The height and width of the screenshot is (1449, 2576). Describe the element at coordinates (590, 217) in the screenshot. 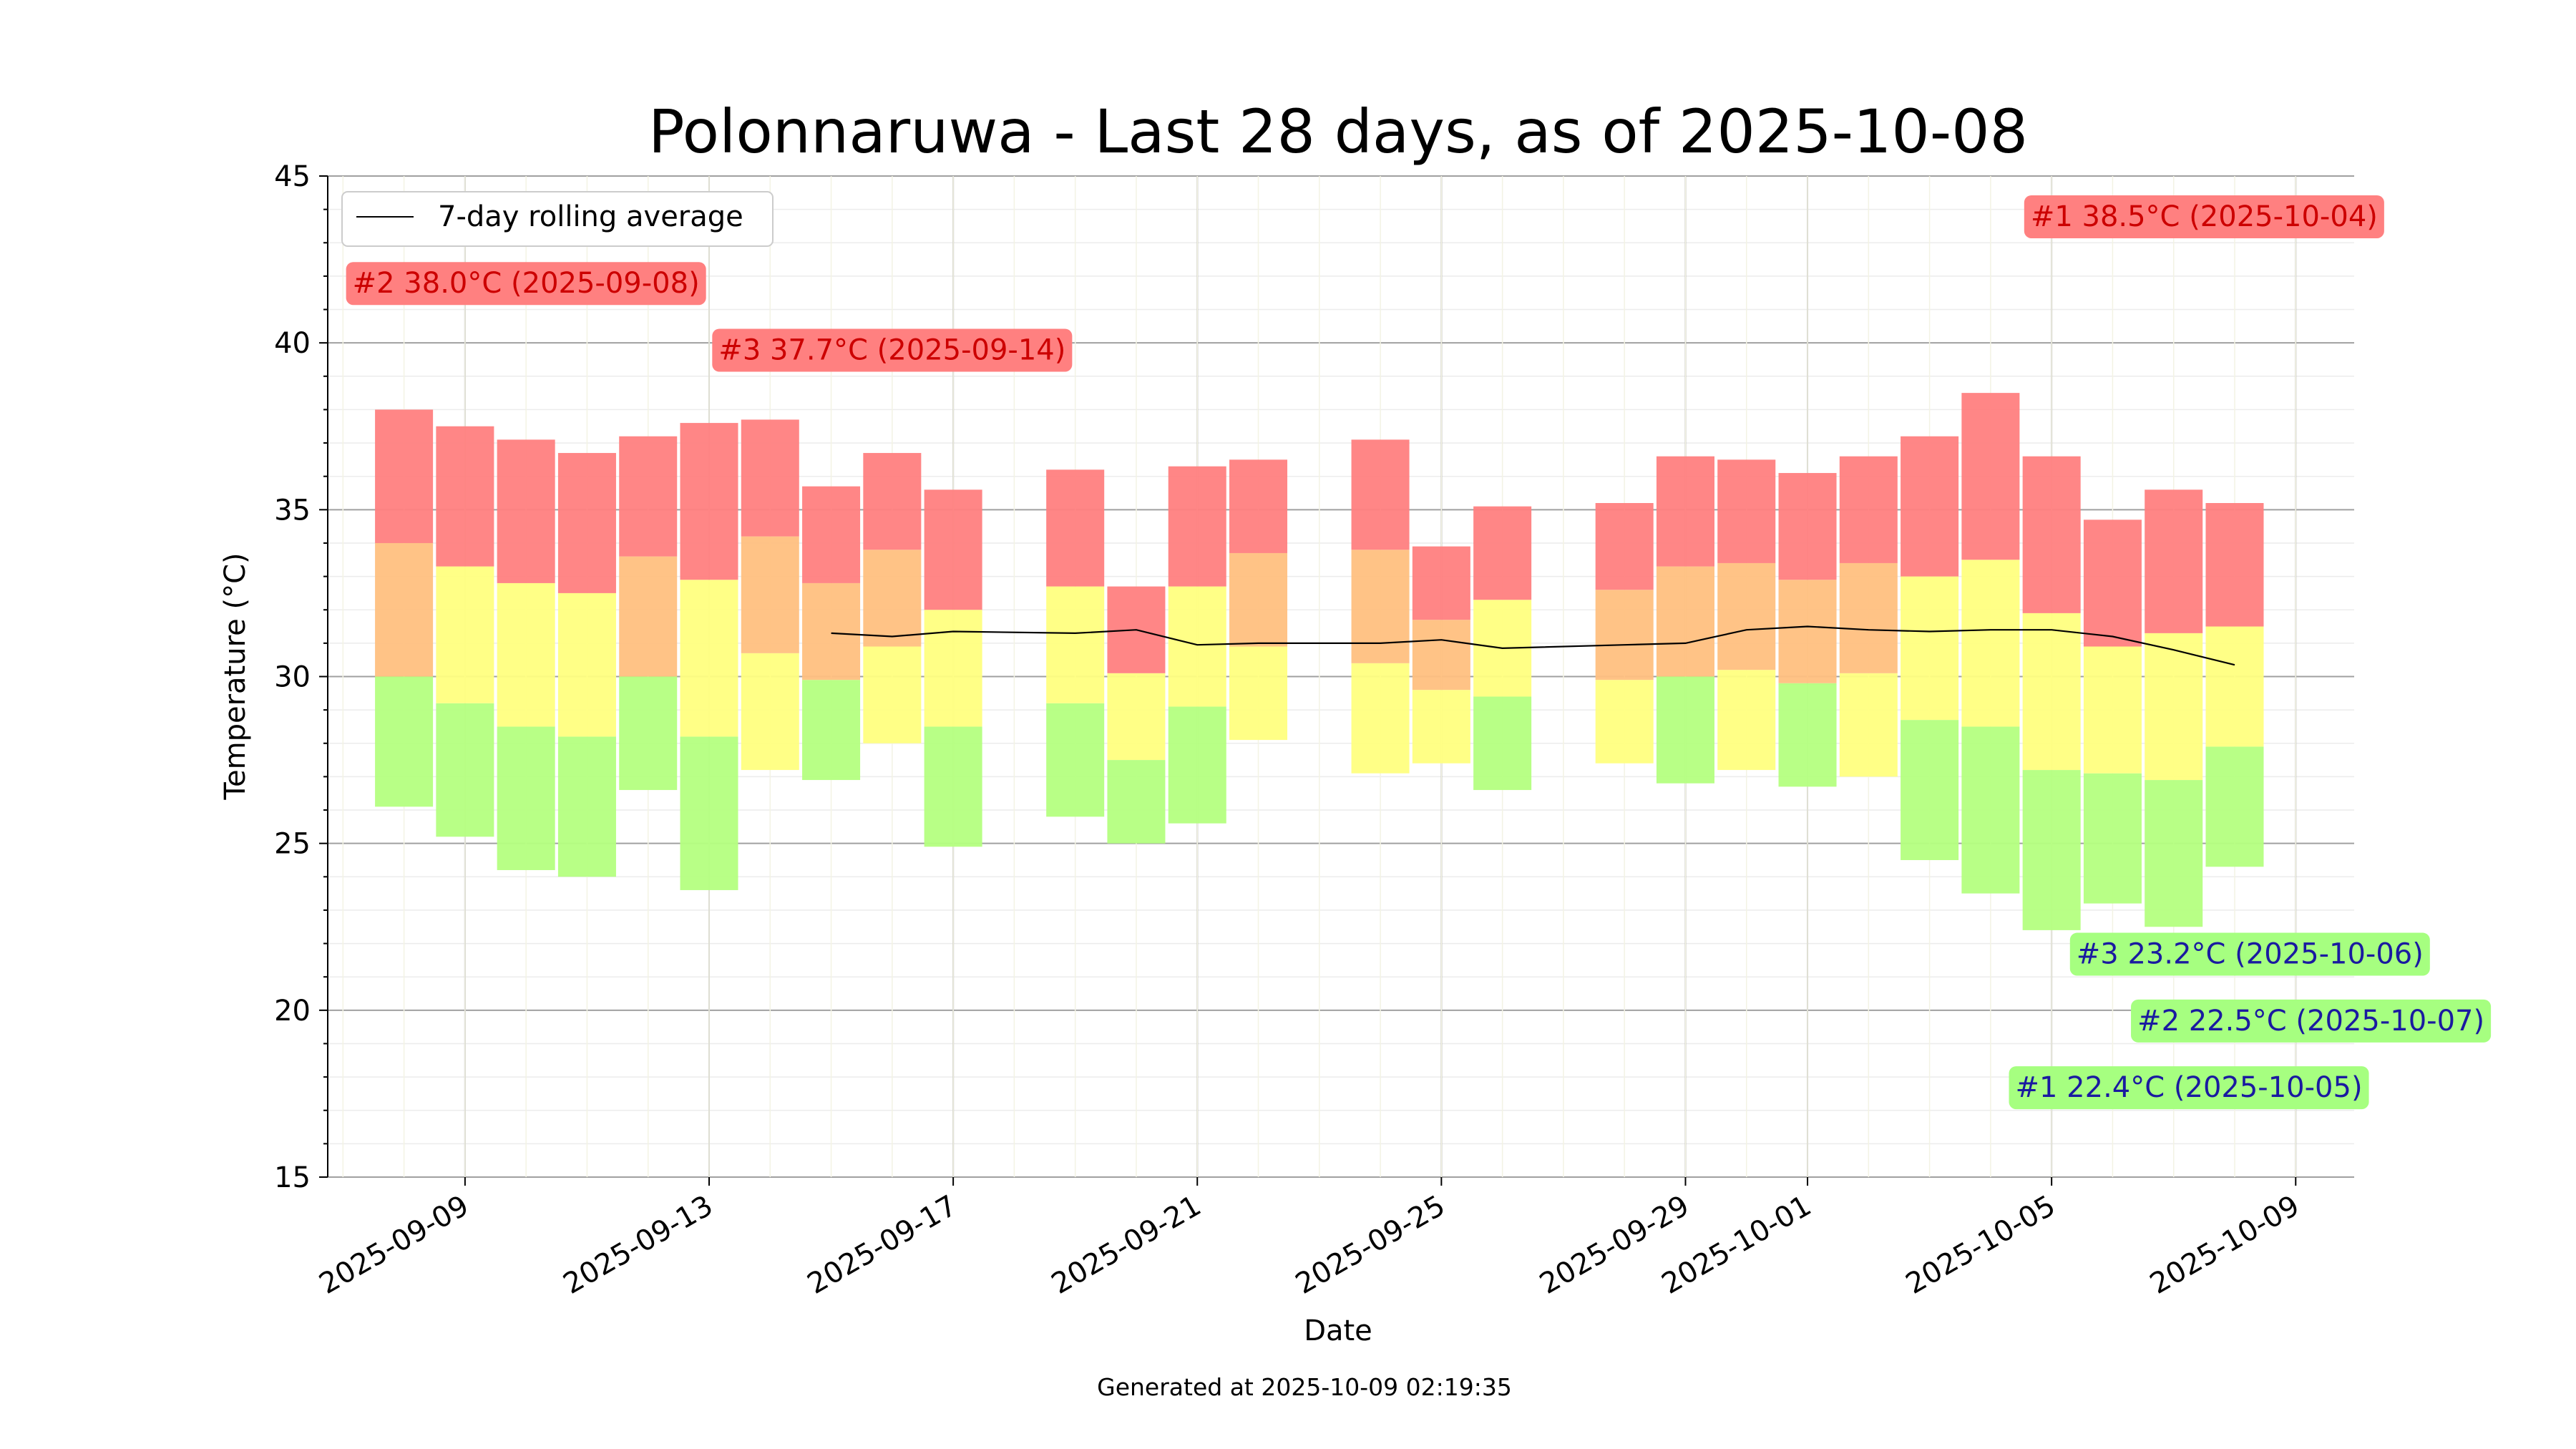

I see `legend-entry-rolling-average: 7-day rolling average` at that location.